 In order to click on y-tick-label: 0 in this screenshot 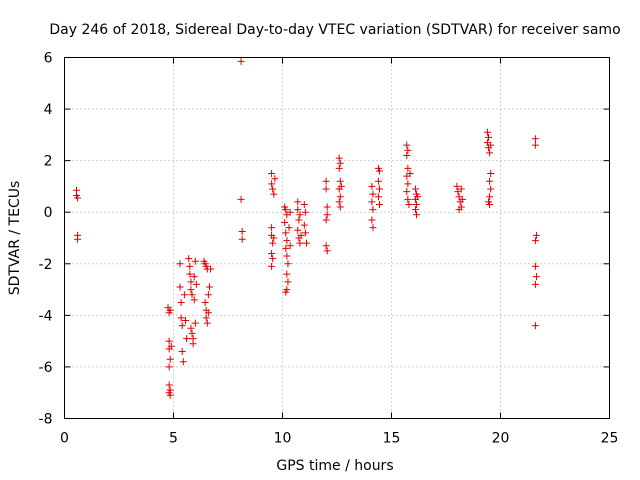, I will do `click(48, 213)`.